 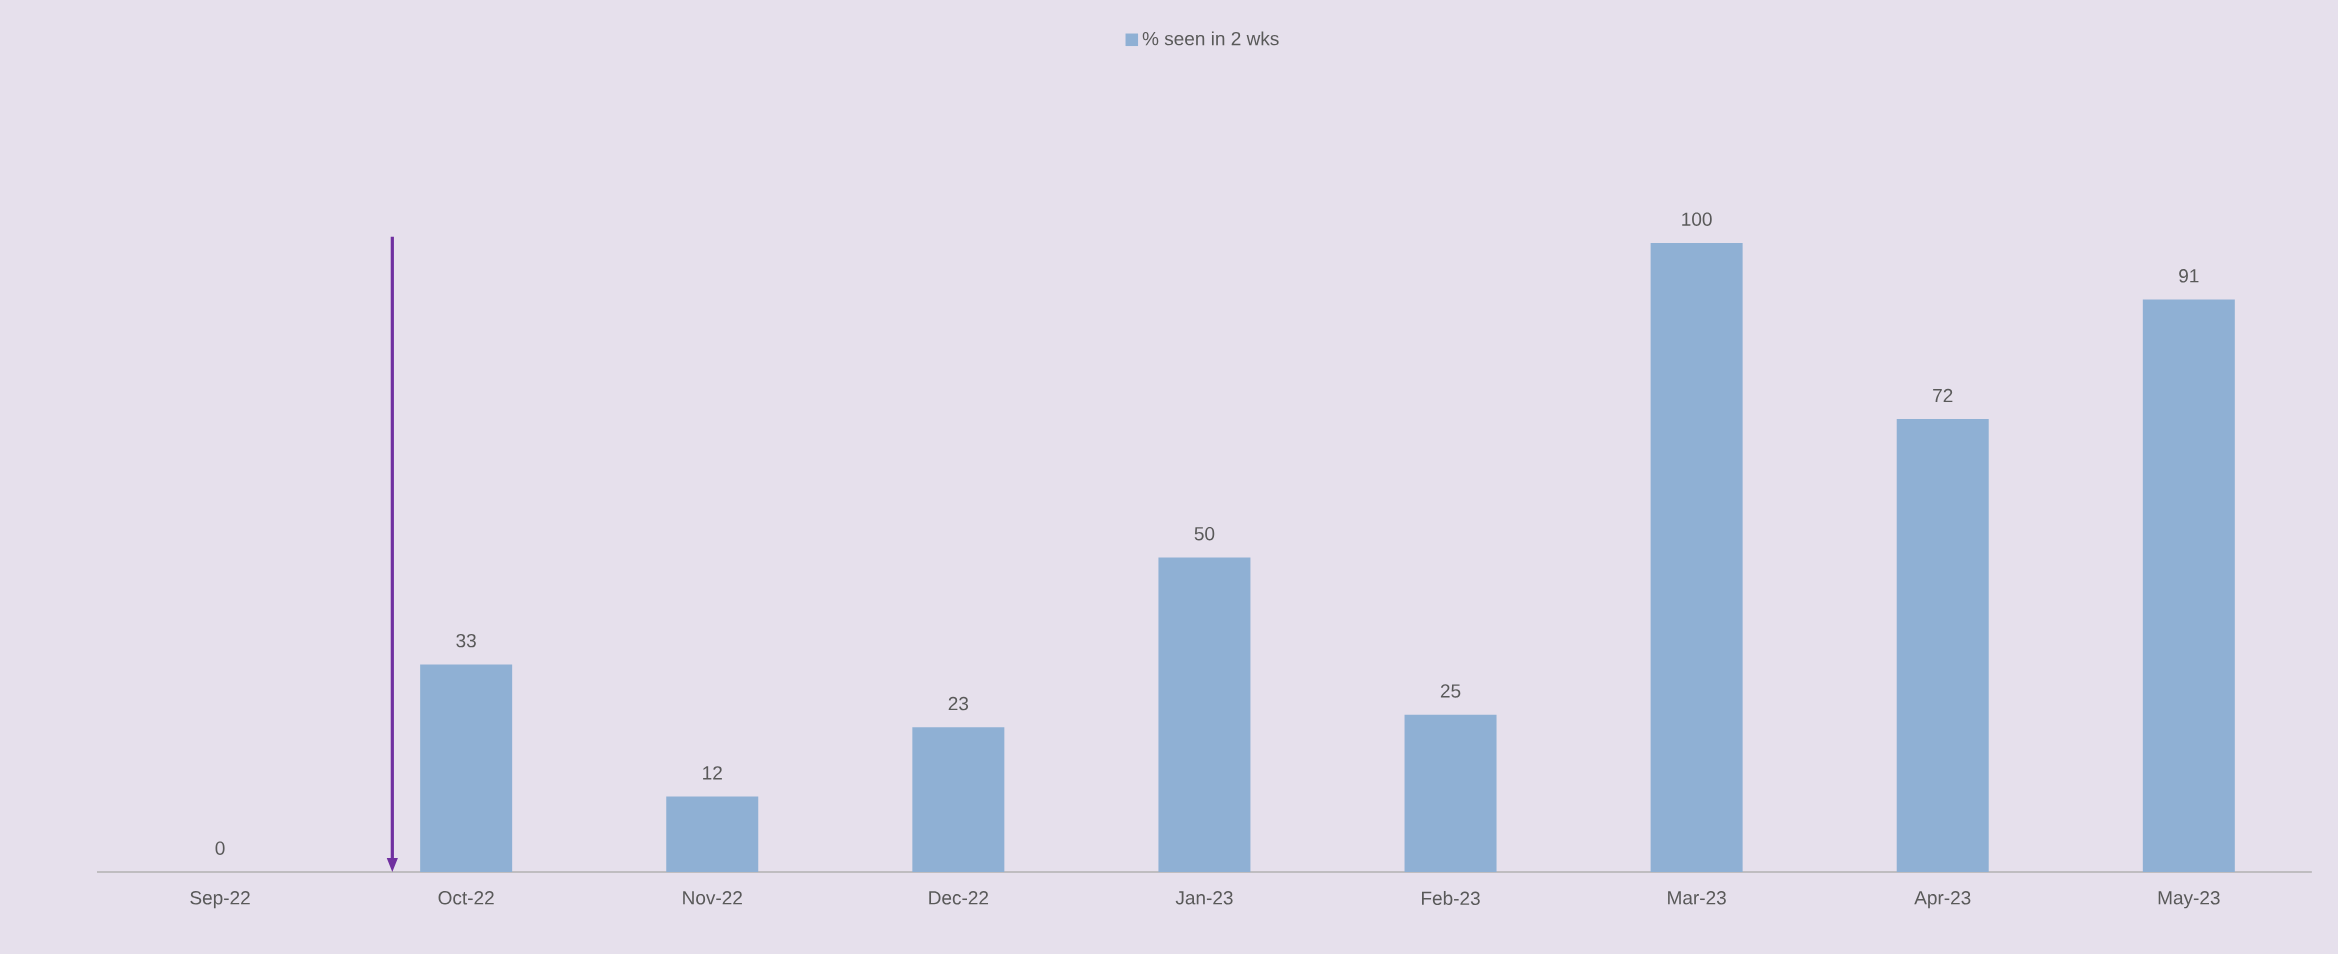 I want to click on x-tick-label: Nov-22, so click(x=712, y=898).